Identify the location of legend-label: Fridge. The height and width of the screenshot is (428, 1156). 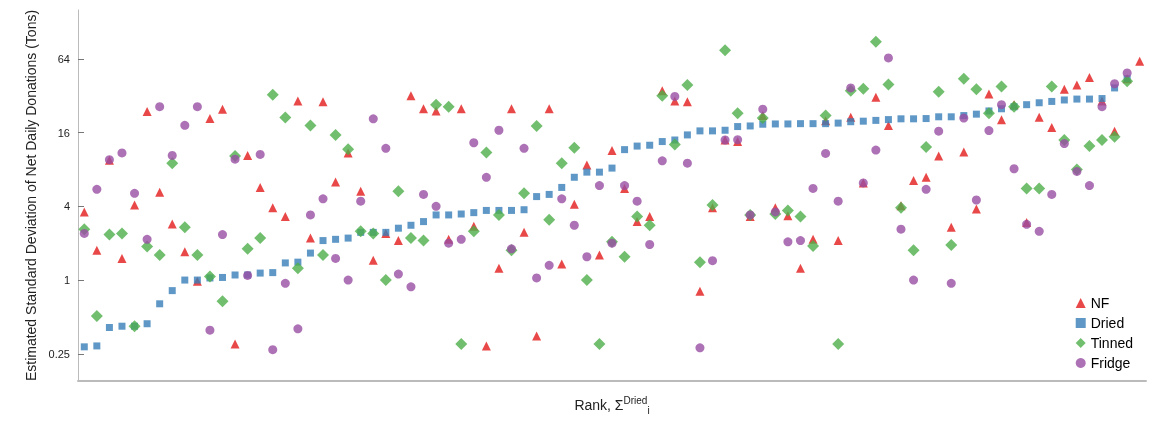
(1110, 363).